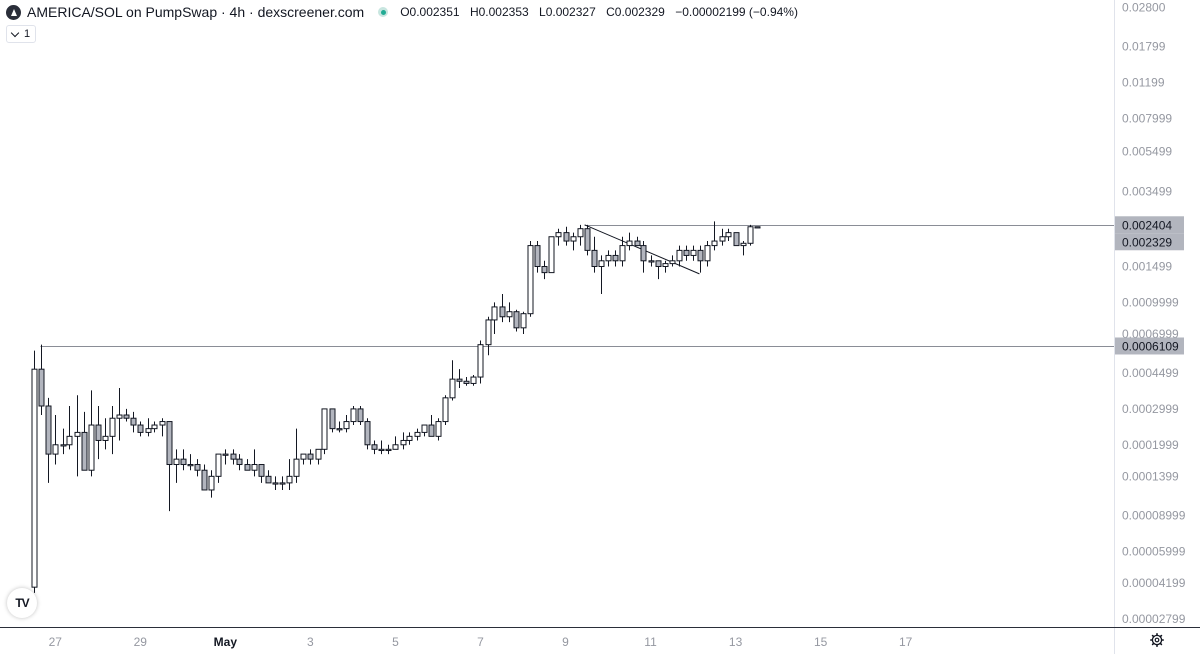 The image size is (1200, 654). What do you see at coordinates (383, 12) in the screenshot?
I see `market-status-icon` at bounding box center [383, 12].